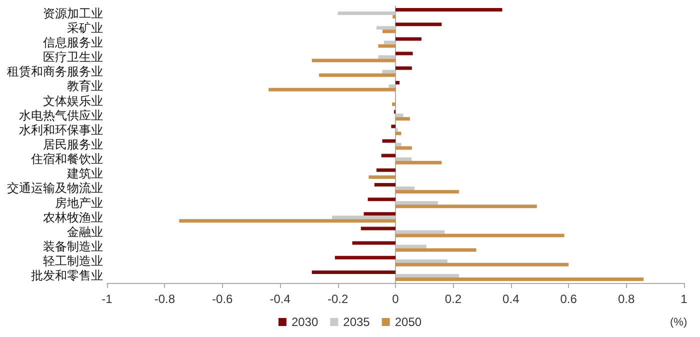 The width and height of the screenshot is (700, 337). I want to click on y-tick-label: 教育业, so click(85, 86).